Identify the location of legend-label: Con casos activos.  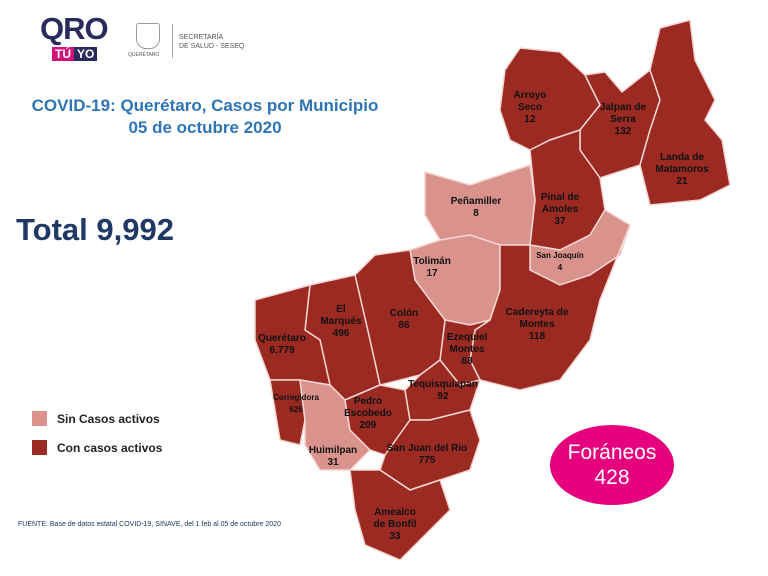
(110, 447).